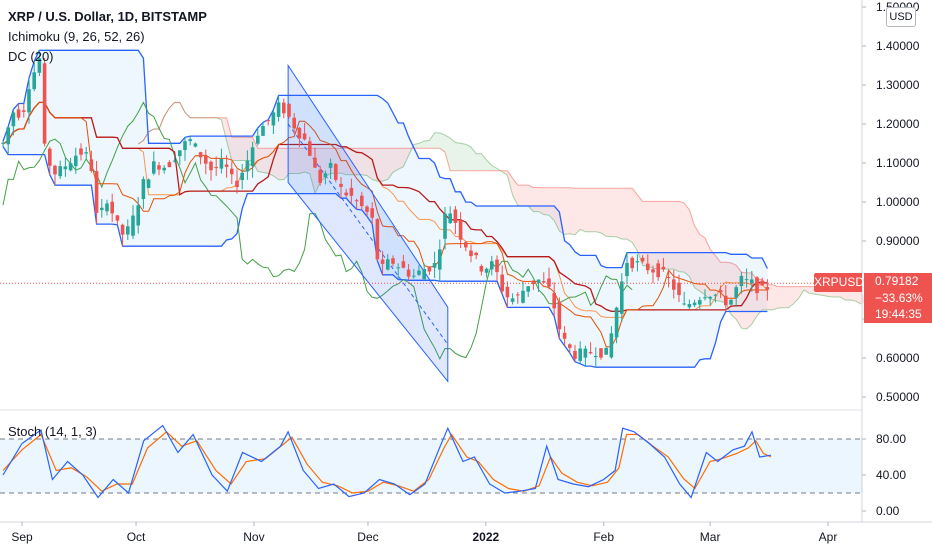 The image size is (932, 550). Describe the element at coordinates (898, 298) in the screenshot. I see `last-price-box: 0.79182 −33.63% 19:44:35` at that location.